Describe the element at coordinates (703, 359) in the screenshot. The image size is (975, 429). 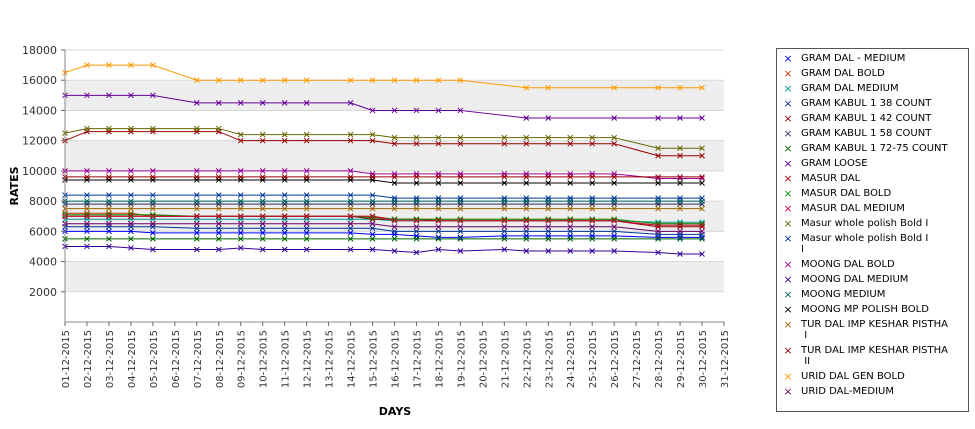
I see `x-tick-label: 30-12-2015` at that location.